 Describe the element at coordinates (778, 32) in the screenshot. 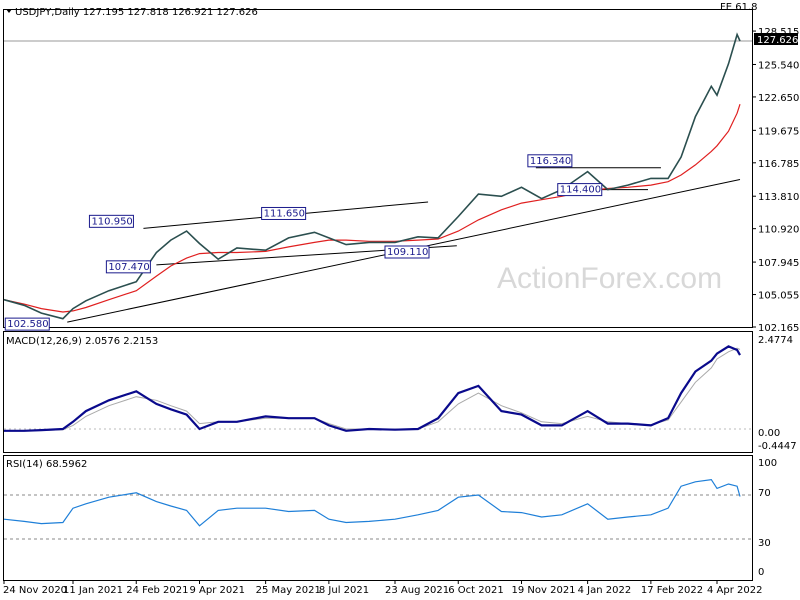

I see `price-tick-label: 128.515` at that location.